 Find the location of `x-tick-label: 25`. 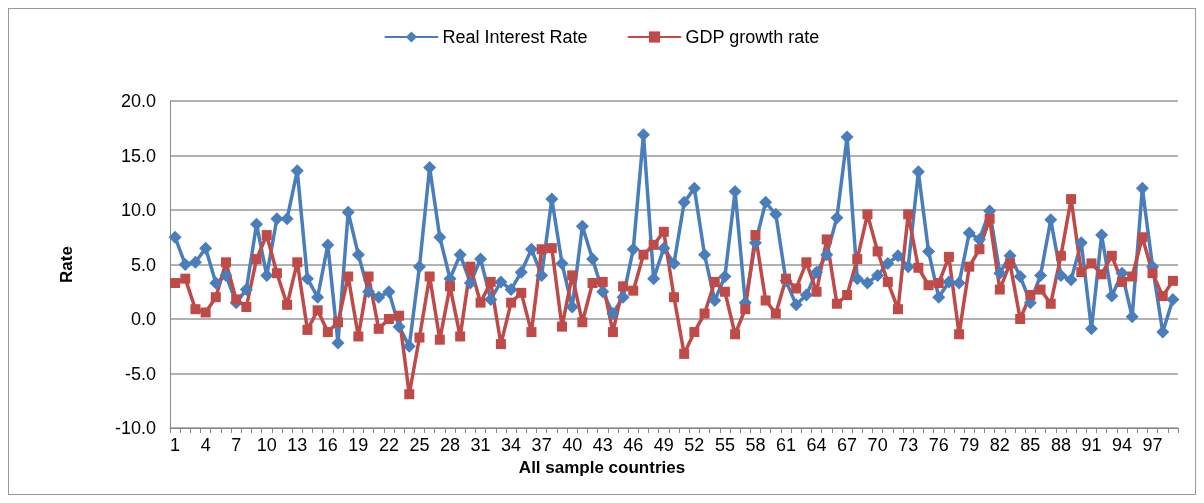

x-tick-label: 25 is located at coordinates (419, 445).